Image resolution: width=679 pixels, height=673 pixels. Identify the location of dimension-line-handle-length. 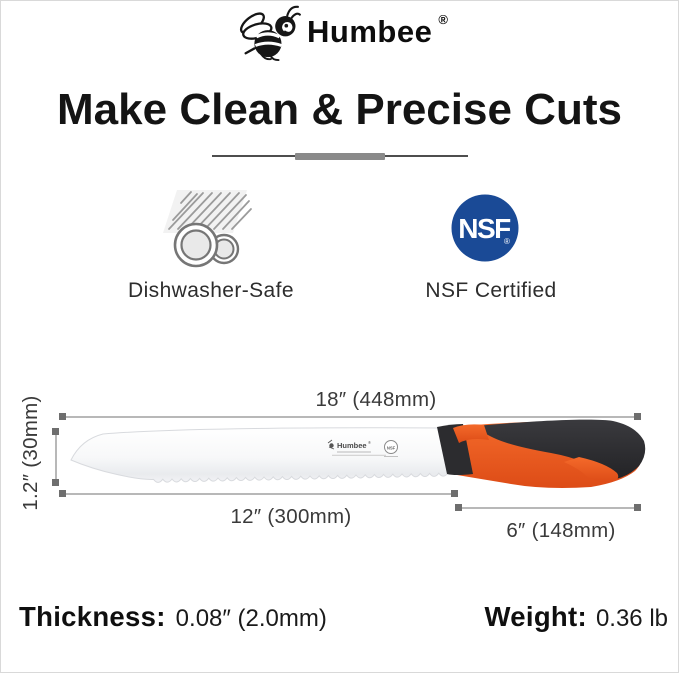
(548, 507).